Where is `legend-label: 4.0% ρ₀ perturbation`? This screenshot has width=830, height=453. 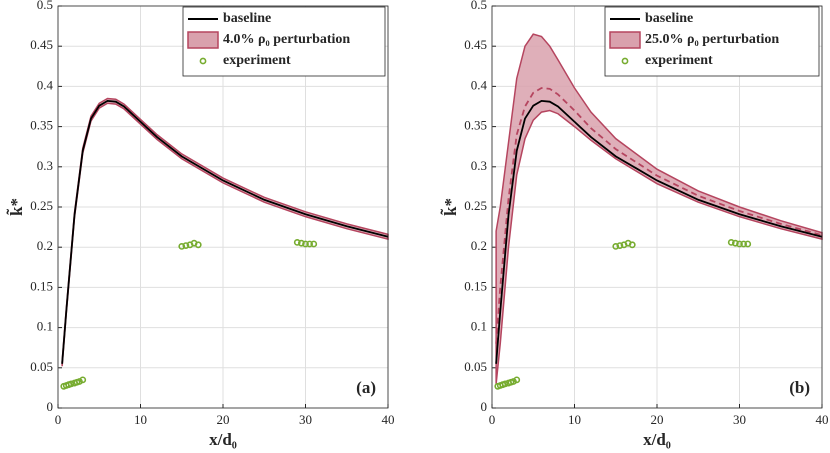
legend-label: 4.0% ρ₀ perturbation is located at coordinates (286, 39).